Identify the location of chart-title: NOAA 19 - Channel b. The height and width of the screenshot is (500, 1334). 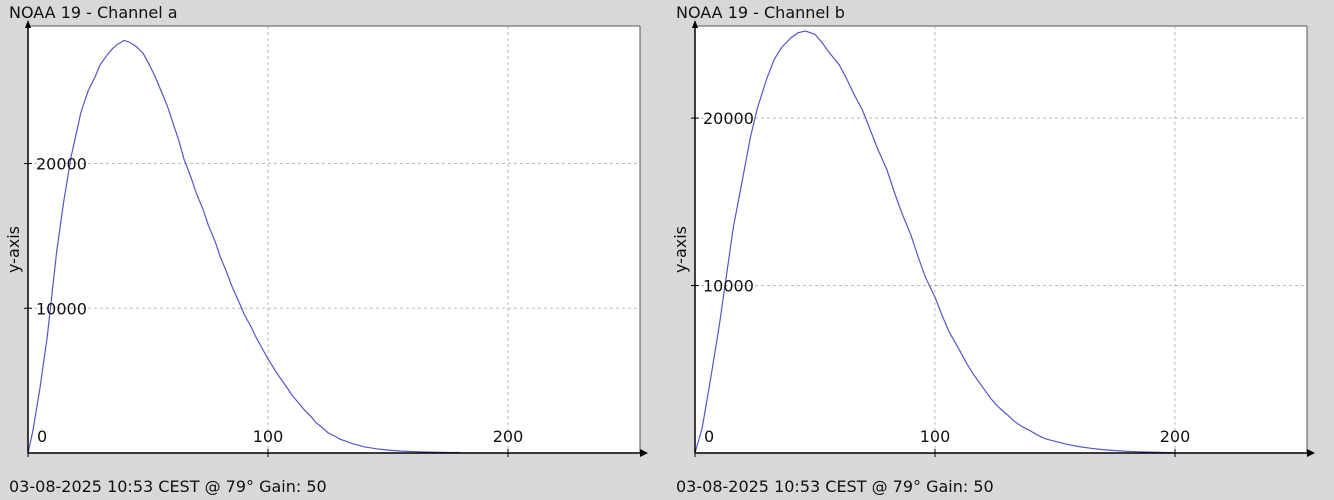
(760, 12).